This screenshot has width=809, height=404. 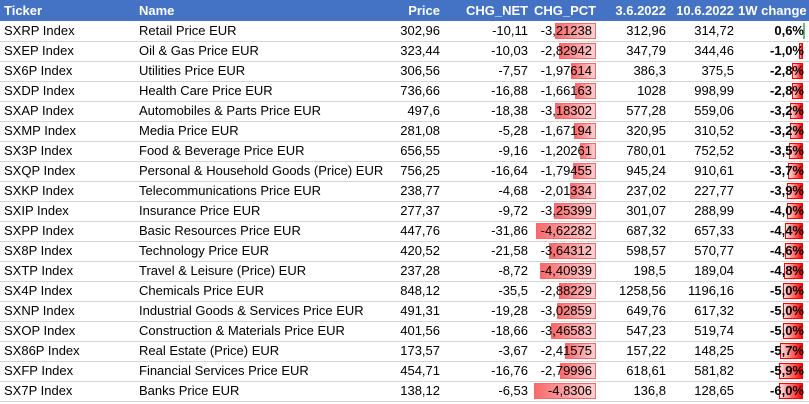 I want to click on cell-chg-net: -21,58, so click(x=509, y=250).